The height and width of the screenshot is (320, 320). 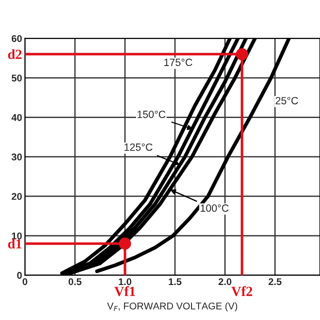 I want to click on y-tick-label: 0, so click(x=19, y=275).